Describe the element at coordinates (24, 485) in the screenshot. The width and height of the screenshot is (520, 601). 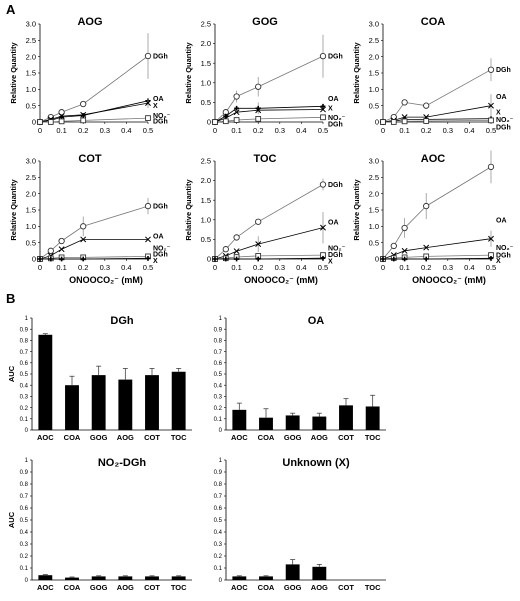
I see `y-tick-label: 0.8` at that location.